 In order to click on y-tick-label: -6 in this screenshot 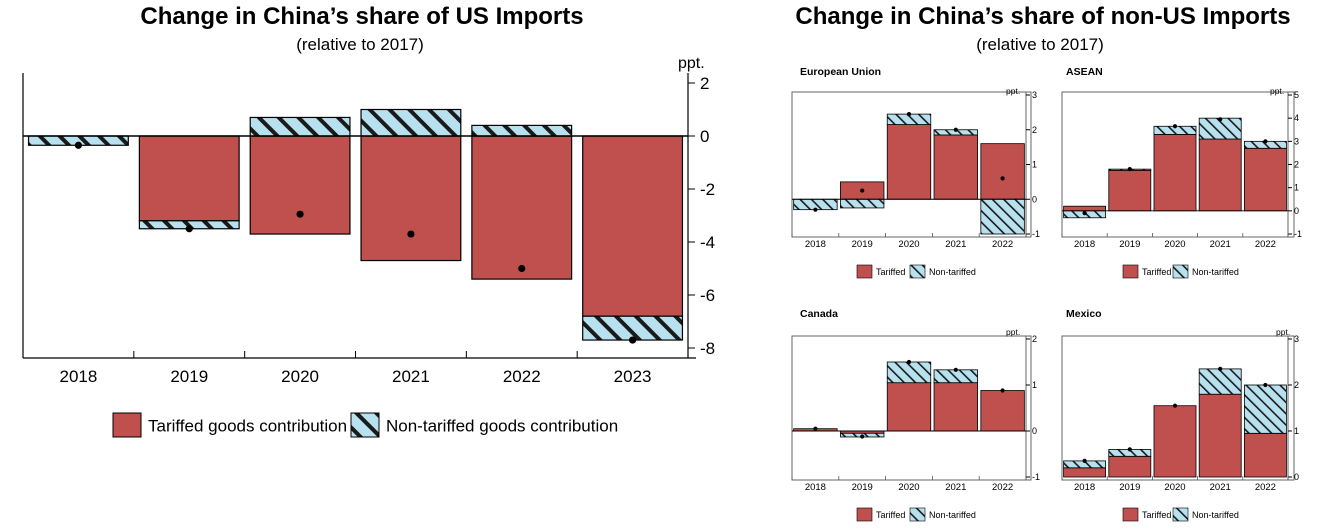, I will do `click(707, 295)`.